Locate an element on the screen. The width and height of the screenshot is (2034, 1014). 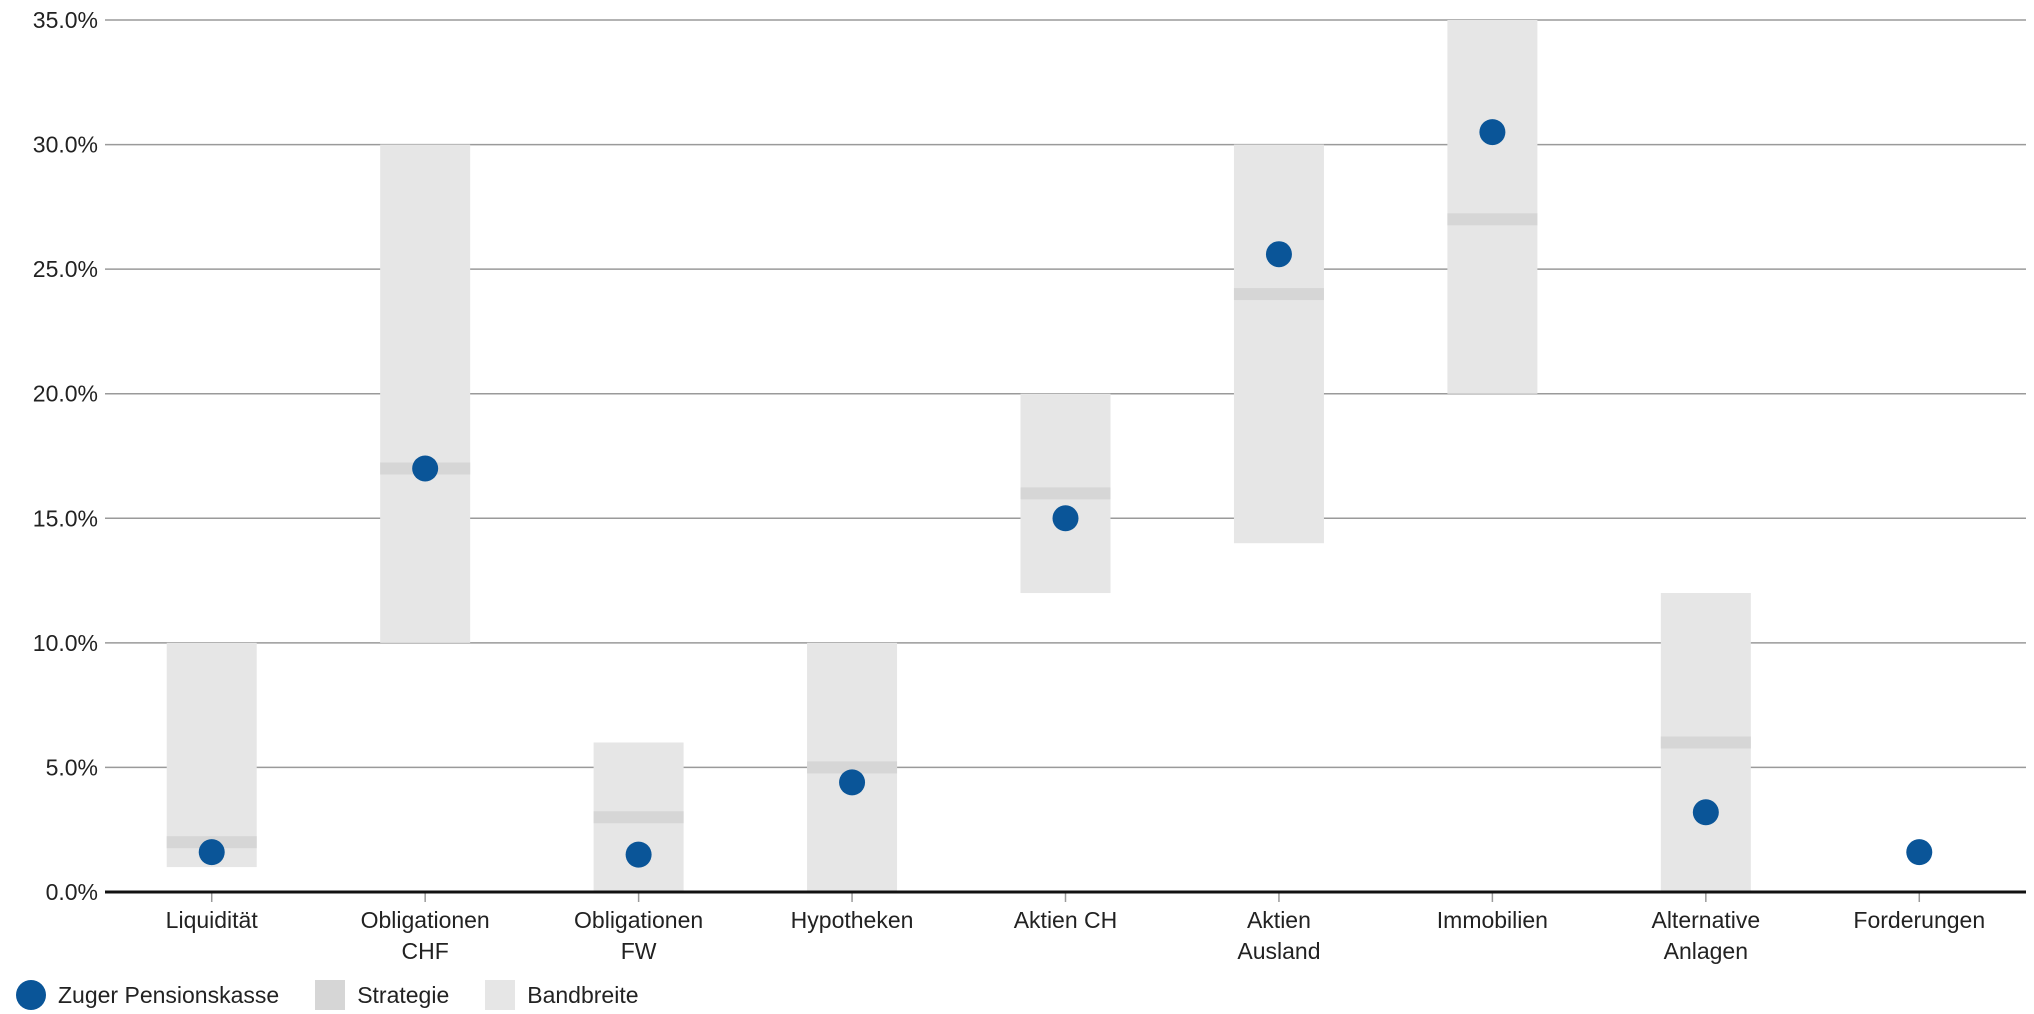
legend-band-swatch-icon is located at coordinates (500, 995).